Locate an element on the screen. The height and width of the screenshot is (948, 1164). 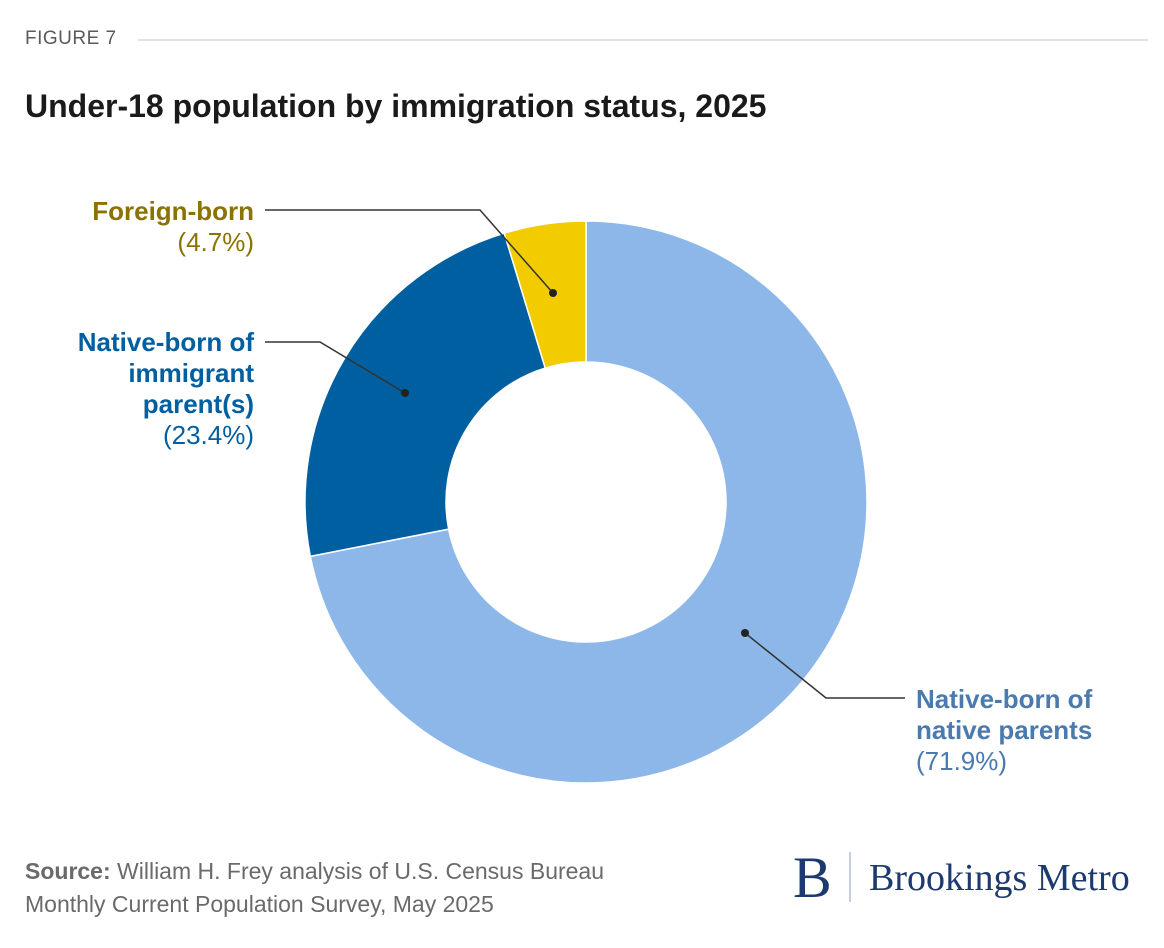
logo-name: Brookings Metro is located at coordinates (999, 878).